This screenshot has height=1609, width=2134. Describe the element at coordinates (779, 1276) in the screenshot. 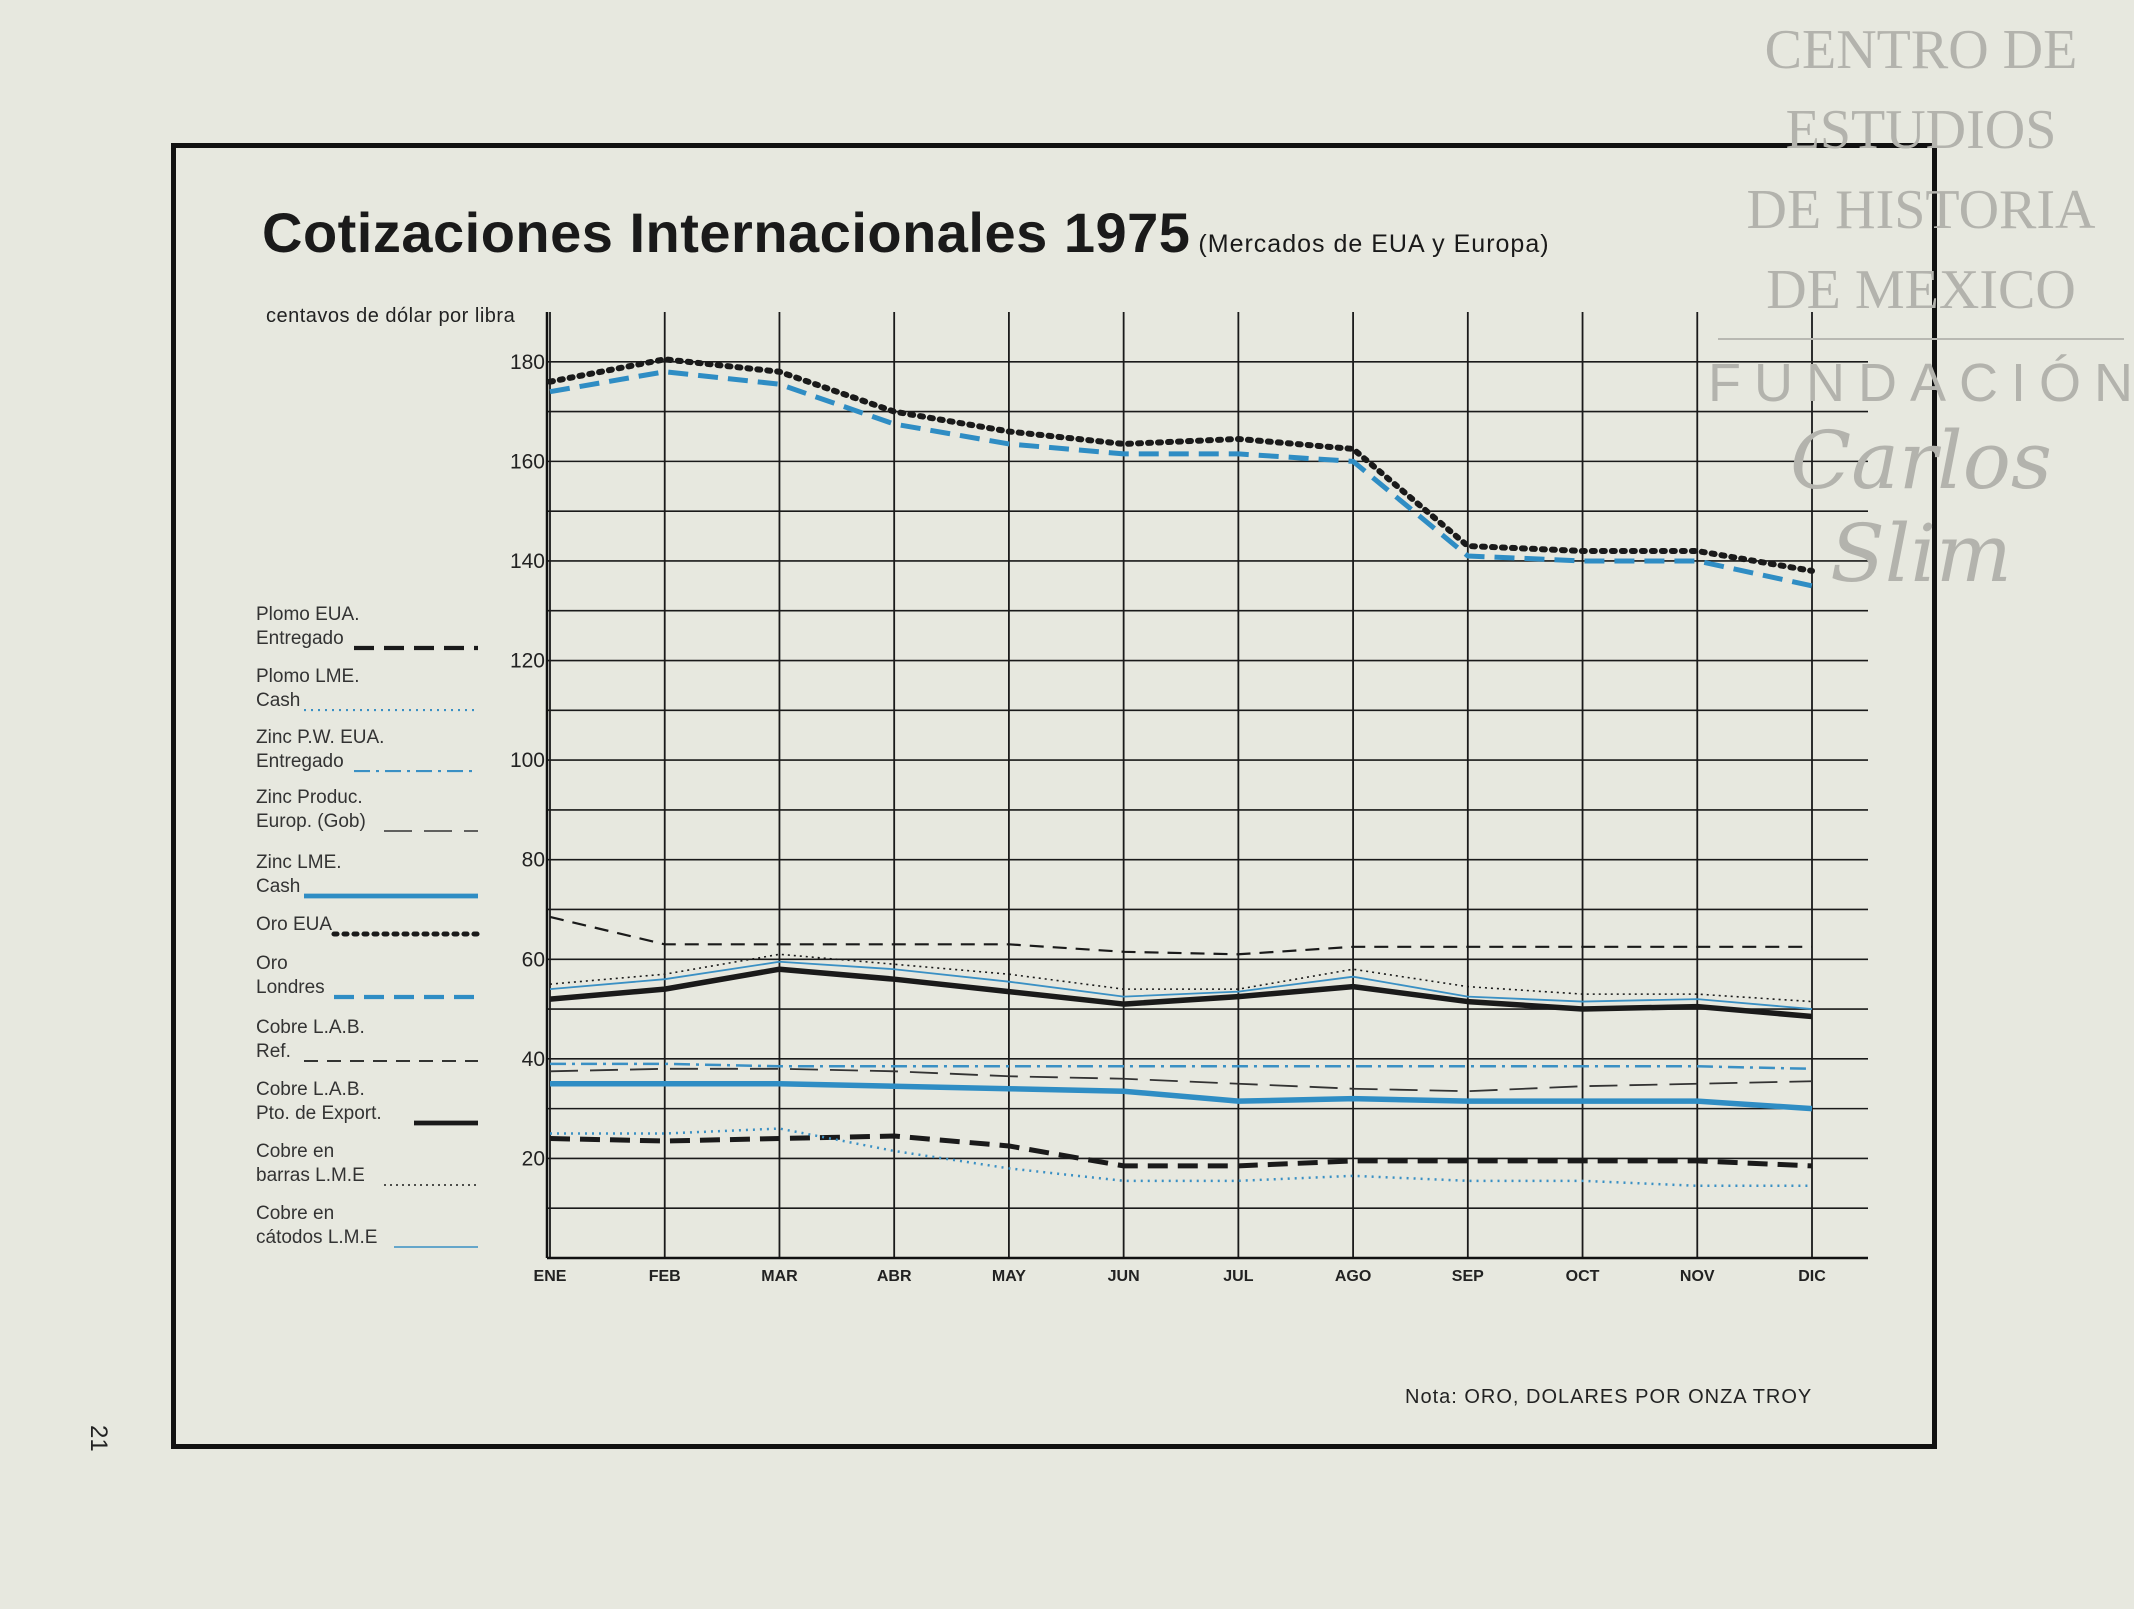

I see `x-tick-label: MAR` at that location.